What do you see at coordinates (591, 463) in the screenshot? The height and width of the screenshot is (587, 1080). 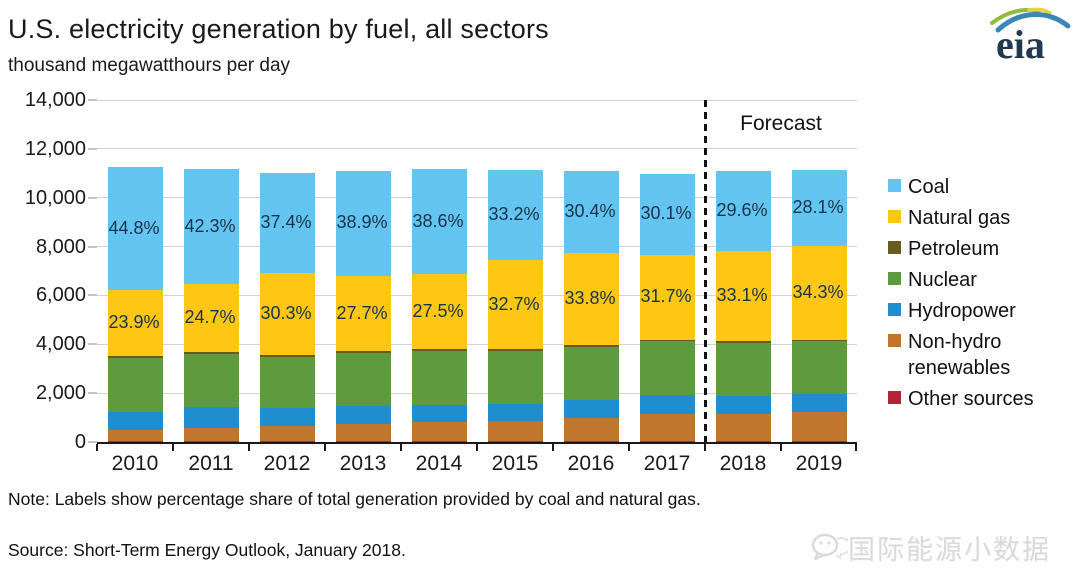 I see `x-axis-label-year: 2016` at bounding box center [591, 463].